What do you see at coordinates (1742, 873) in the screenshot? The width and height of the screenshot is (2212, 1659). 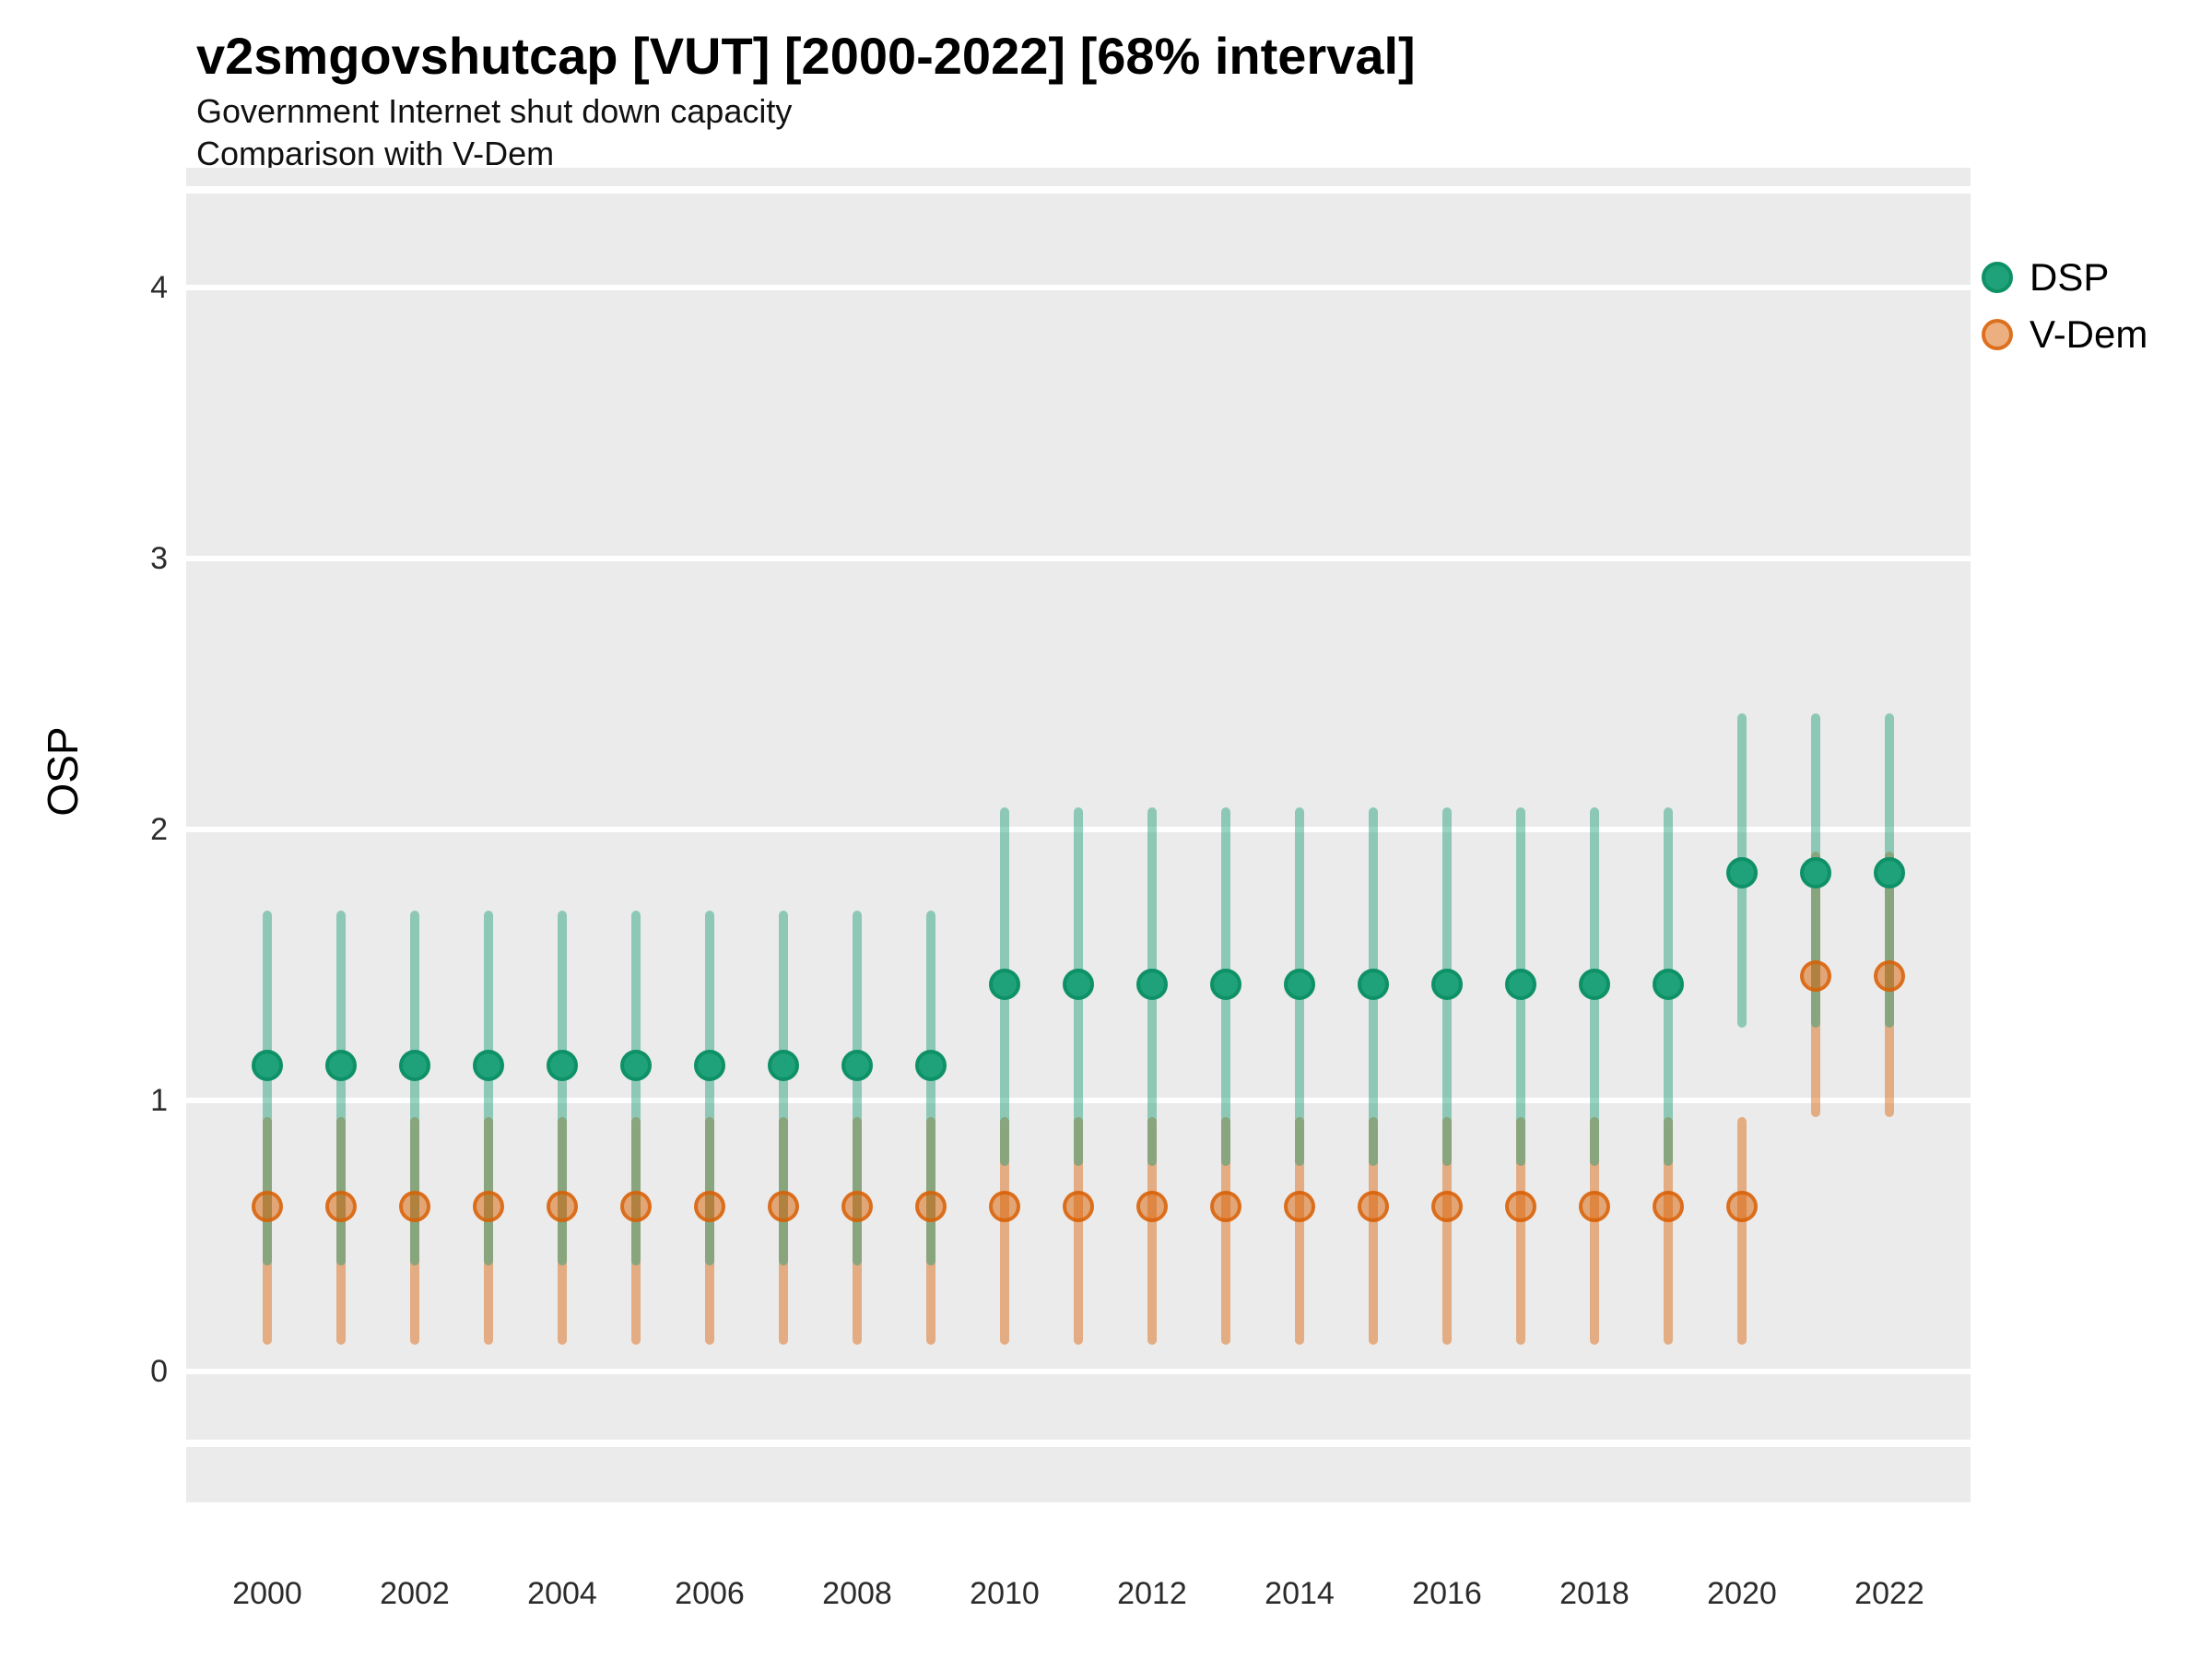 I see `dsp-point-2020` at bounding box center [1742, 873].